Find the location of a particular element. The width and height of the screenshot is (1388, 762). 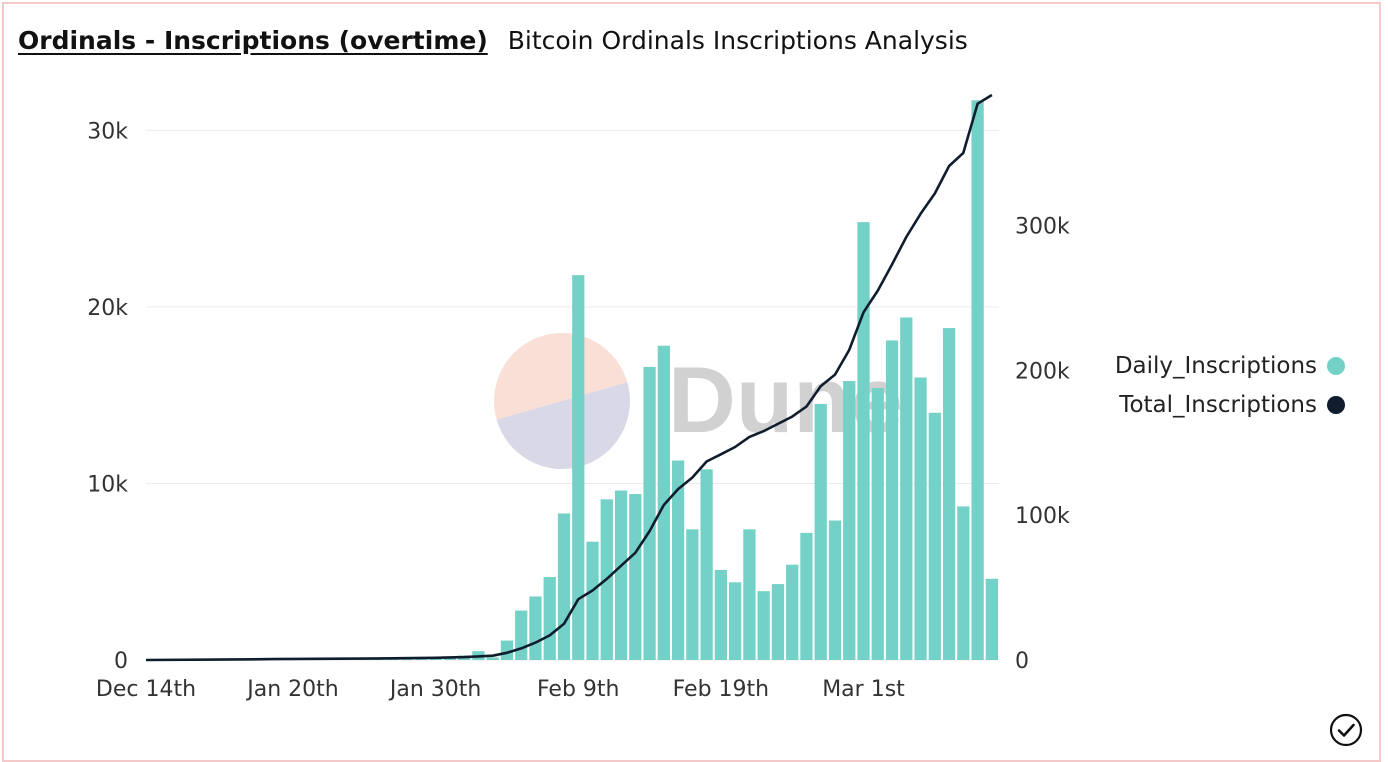

right-tick-label: 0 is located at coordinates (1022, 661).